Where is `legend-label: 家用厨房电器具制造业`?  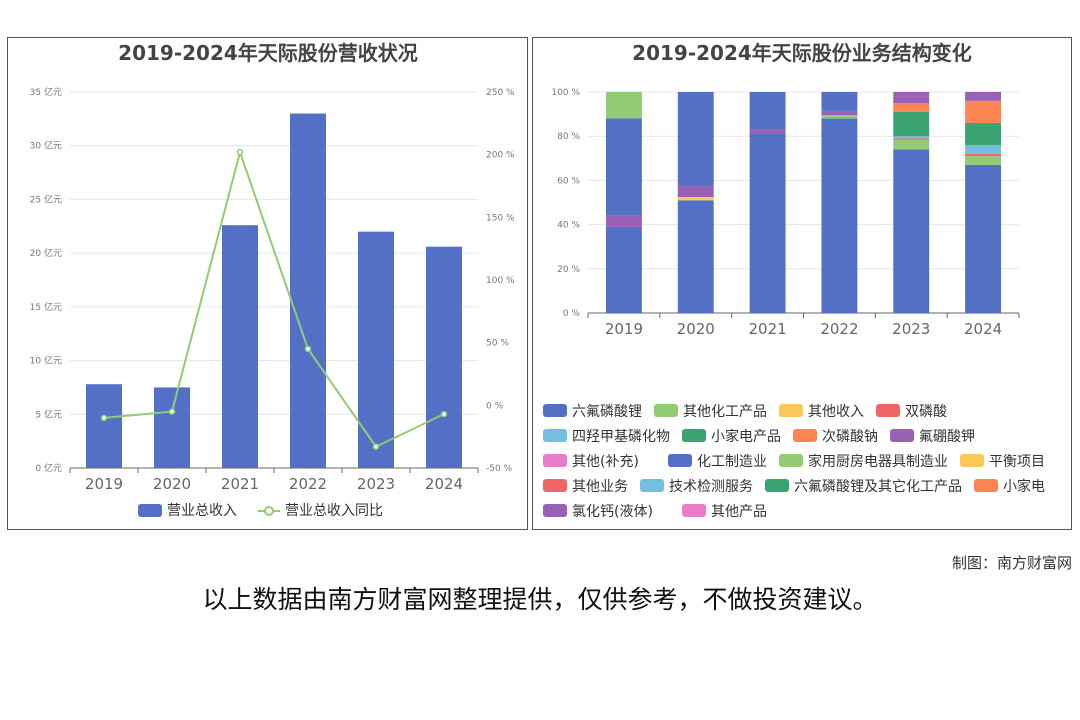 legend-label: 家用厨房电器具制造业 is located at coordinates (878, 461).